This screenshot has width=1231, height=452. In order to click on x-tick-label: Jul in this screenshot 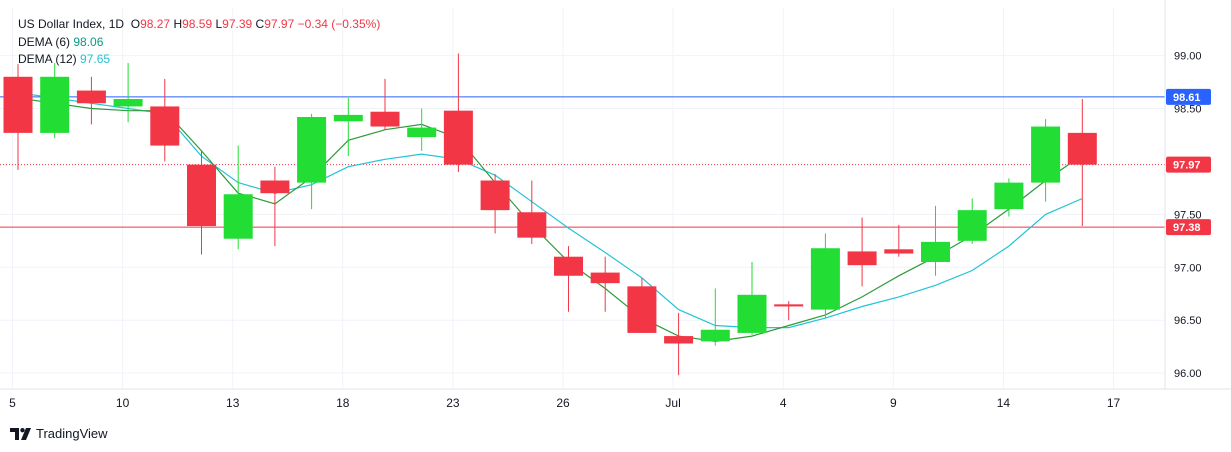, I will do `click(672, 403)`.